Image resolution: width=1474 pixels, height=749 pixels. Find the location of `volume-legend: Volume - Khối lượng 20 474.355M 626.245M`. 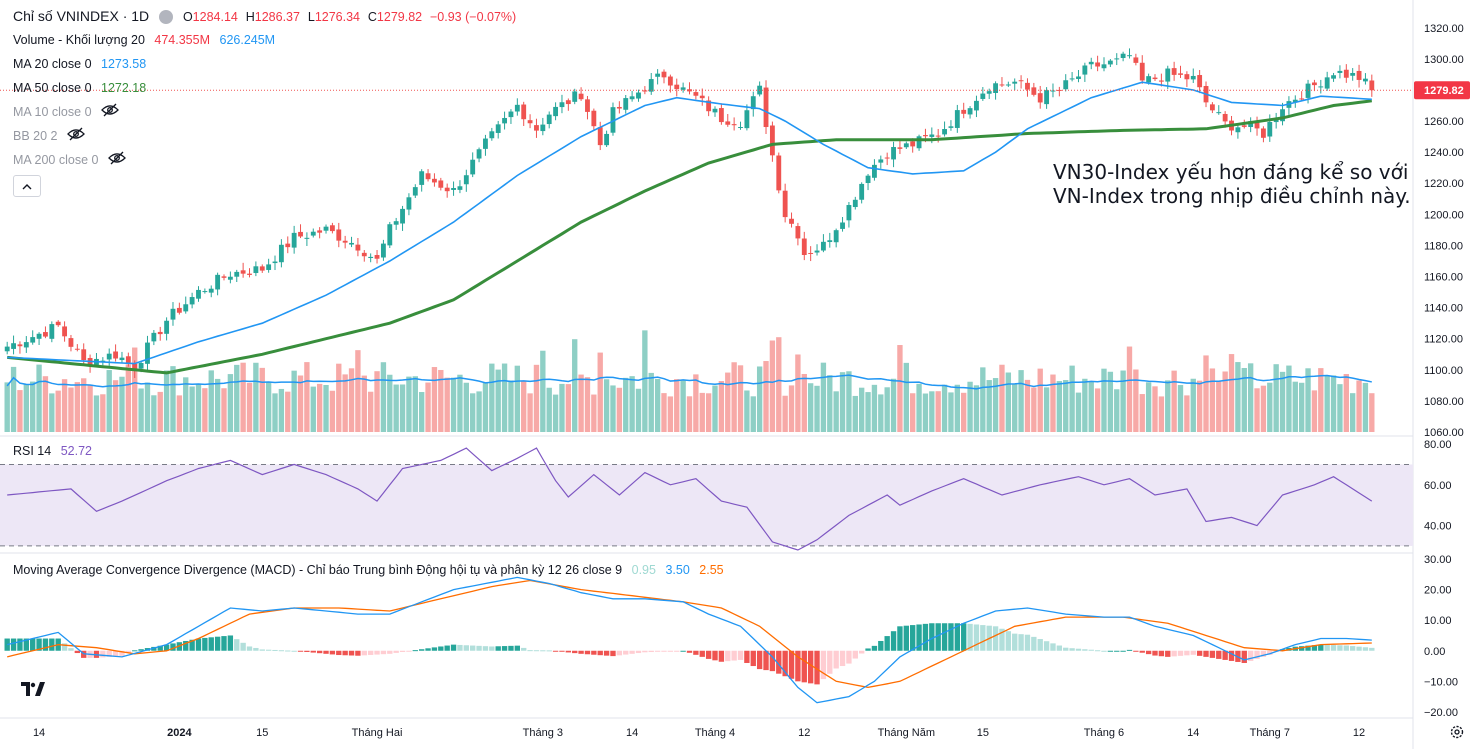

volume-legend: Volume - Khối lượng 20 474.355M 626.245M is located at coordinates (144, 40).